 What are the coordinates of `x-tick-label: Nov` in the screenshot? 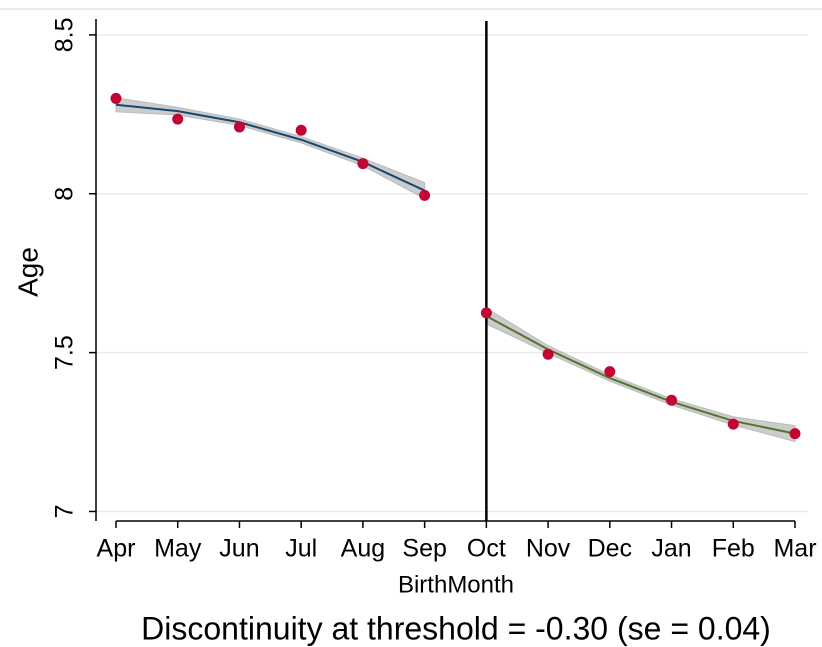 It's located at (548, 549).